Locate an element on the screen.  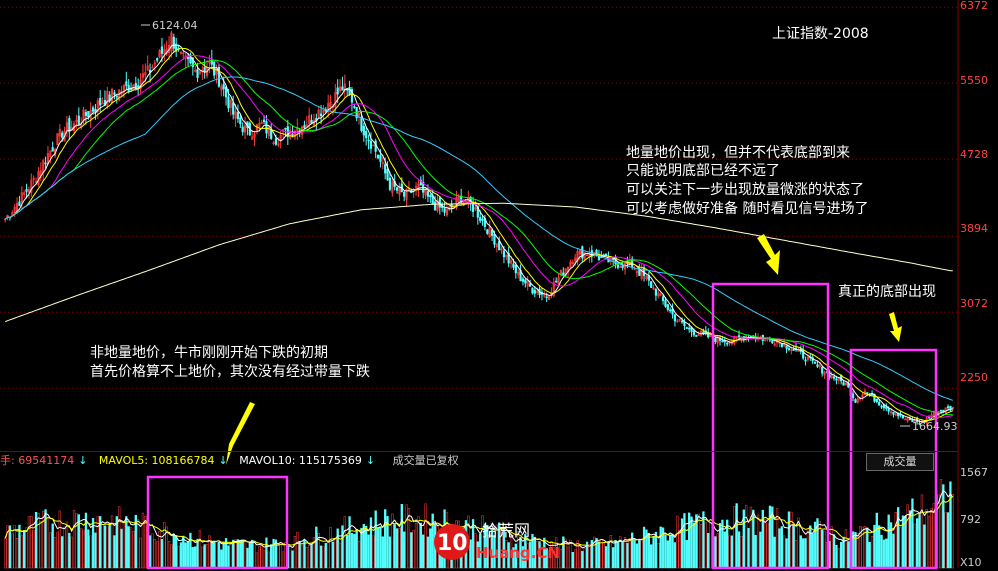
indicator-select-button: 成交量 is located at coordinates (900, 462).